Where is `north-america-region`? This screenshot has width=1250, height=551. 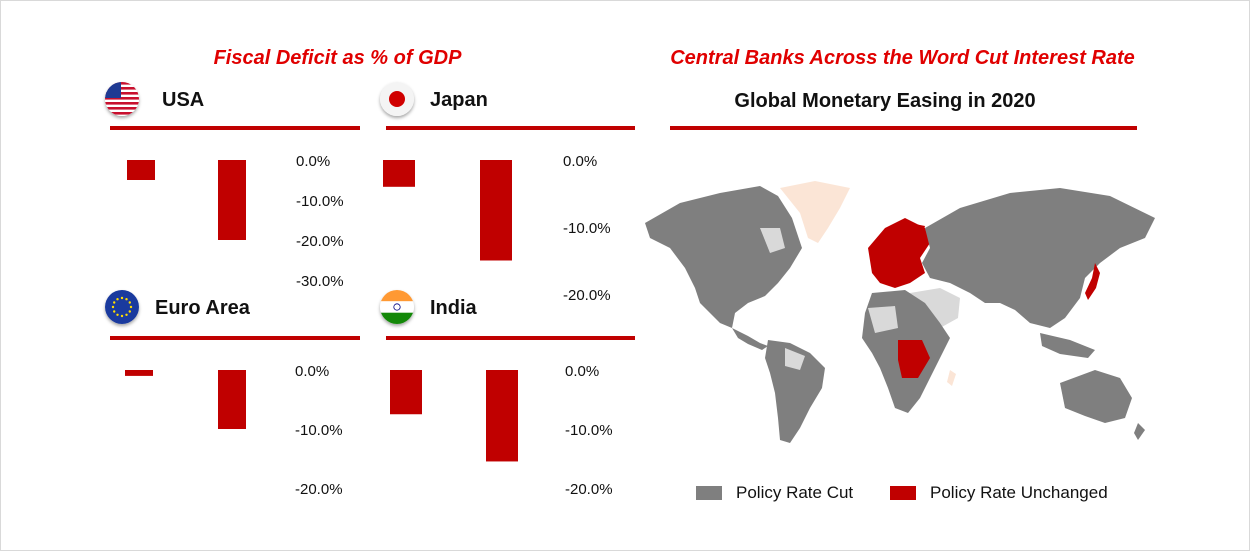 north-america-region is located at coordinates (723, 257).